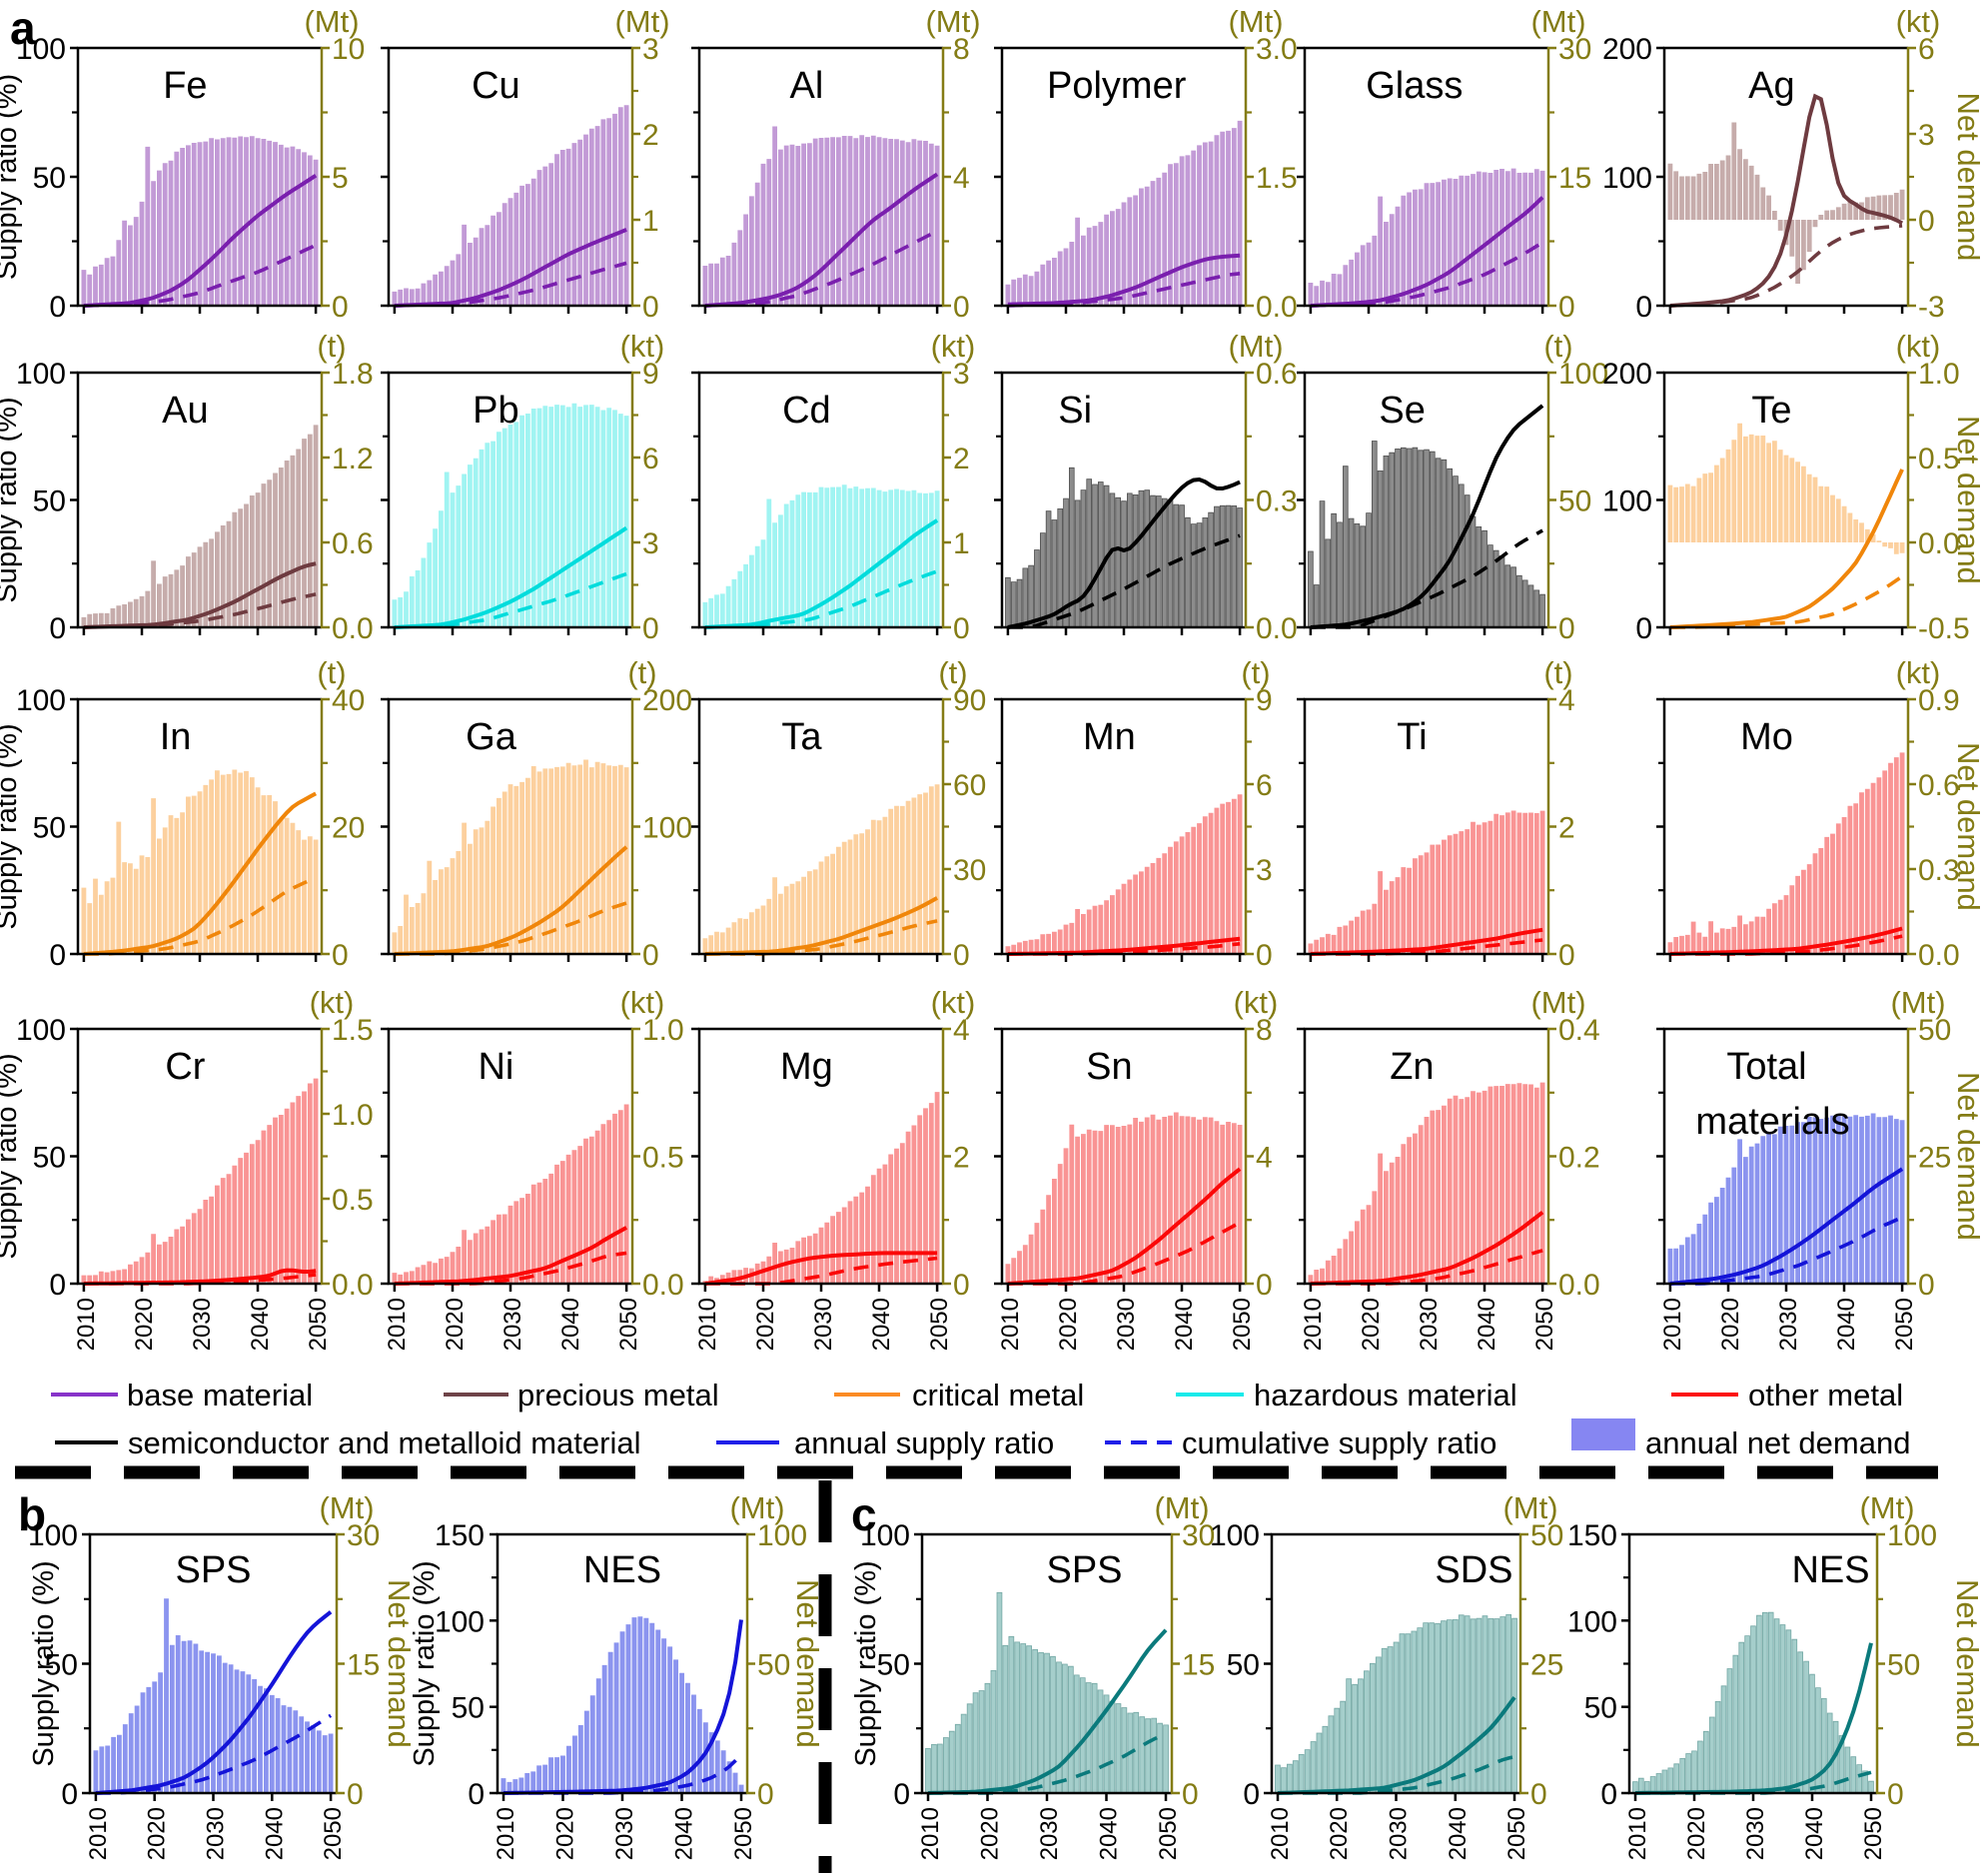 The image size is (1988, 1873). I want to click on svg-text: 0.3, so click(1277, 501).